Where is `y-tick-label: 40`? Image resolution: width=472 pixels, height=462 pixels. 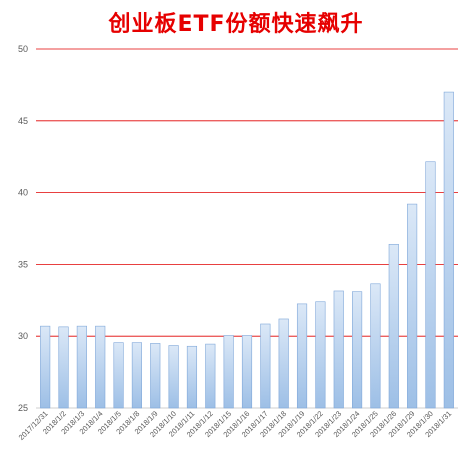
y-tick-label: 40 is located at coordinates (23, 193).